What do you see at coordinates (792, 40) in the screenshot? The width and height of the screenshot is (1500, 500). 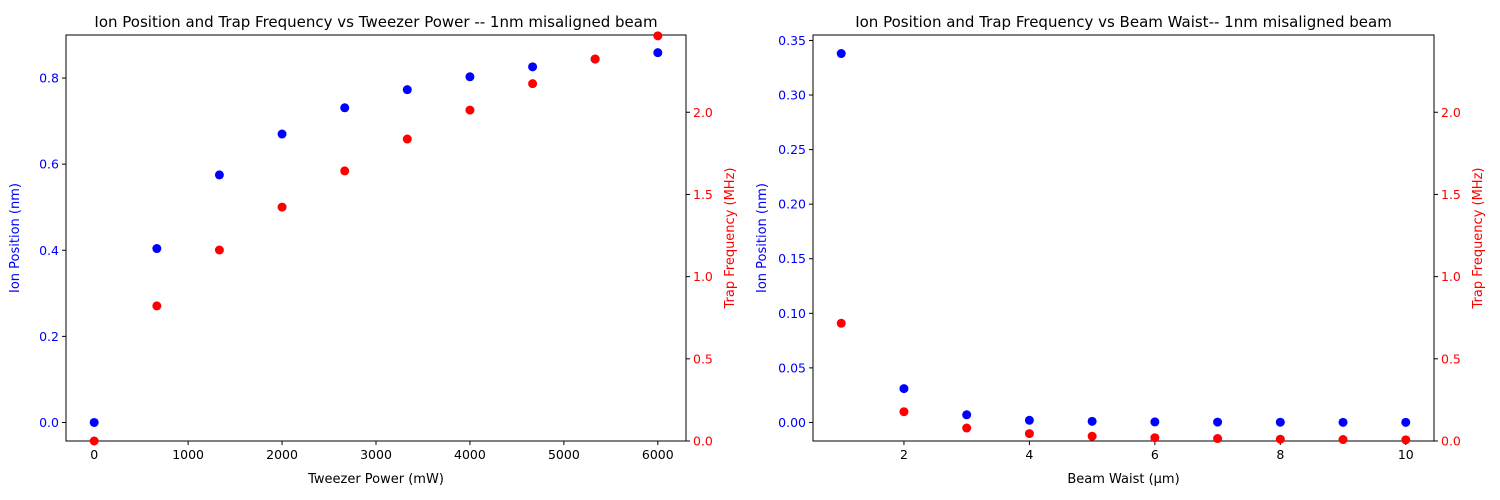 I see `y-tick-label: 0.35` at bounding box center [792, 40].